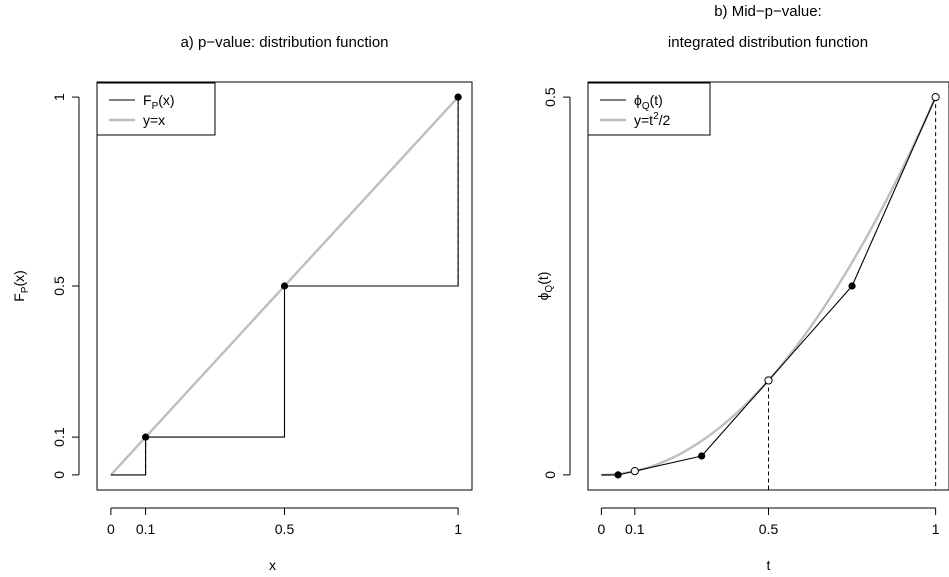  I want to click on legend-main: F, so click(147, 100).